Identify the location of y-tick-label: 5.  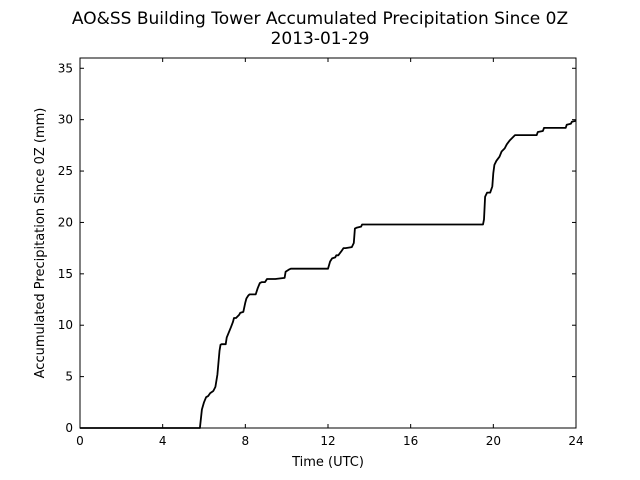
(69, 377).